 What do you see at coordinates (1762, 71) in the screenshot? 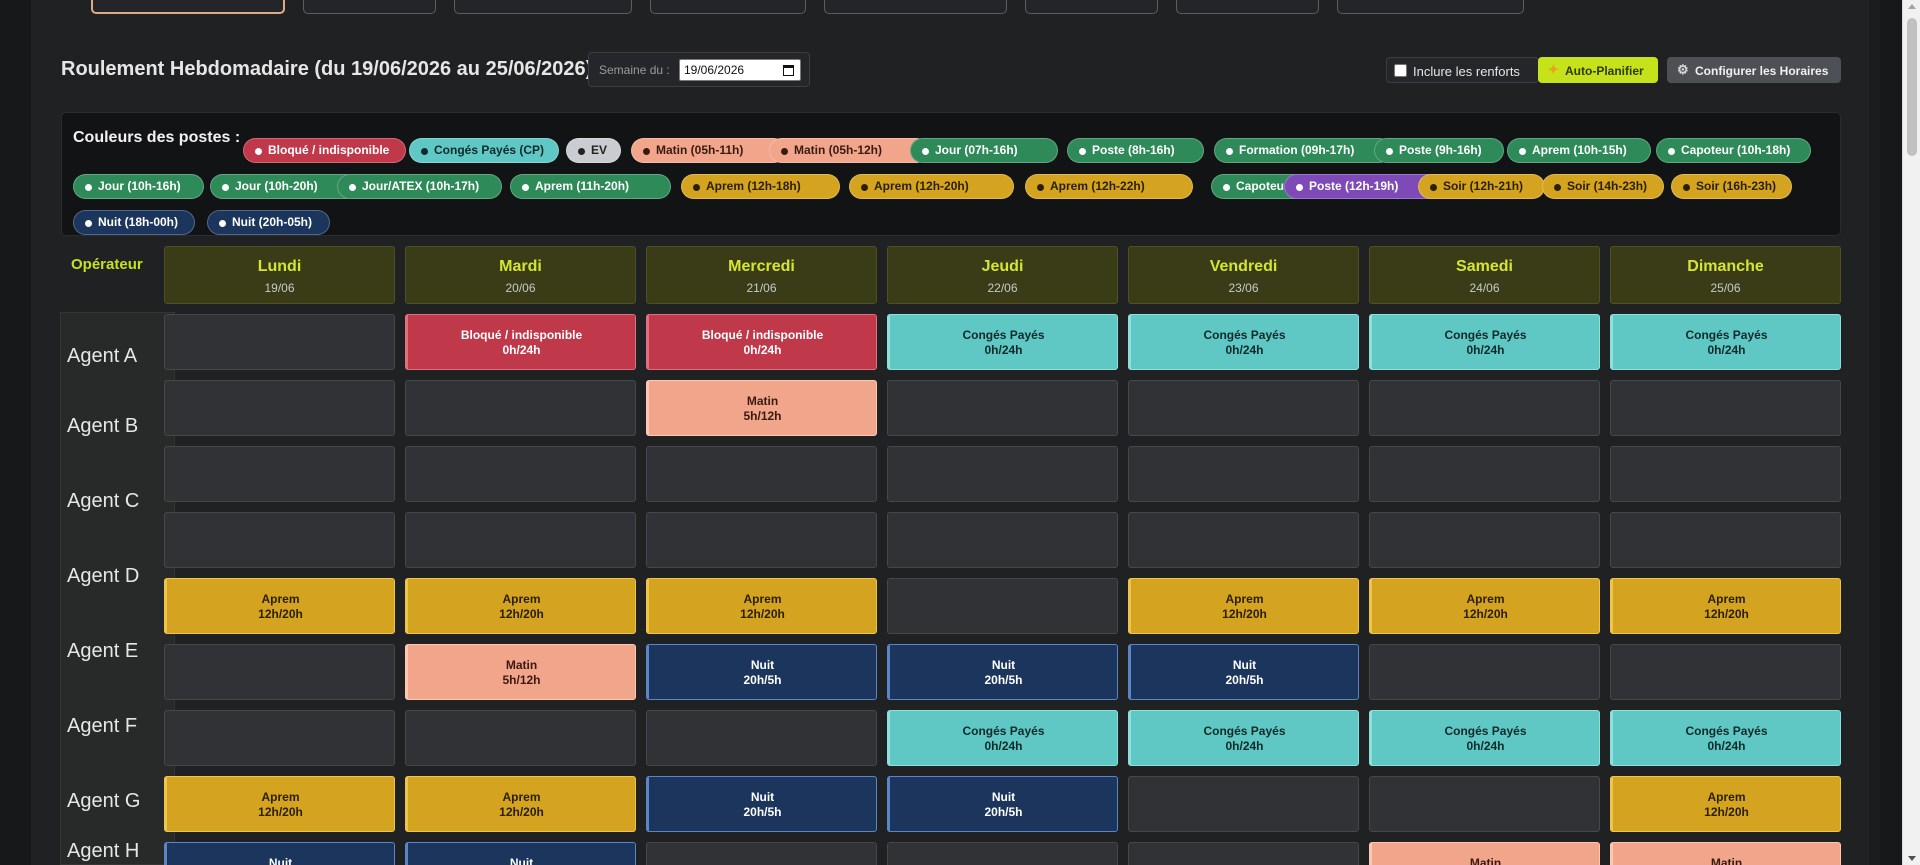
I see `configure-hours-label: Configurer les Horaires` at bounding box center [1762, 71].